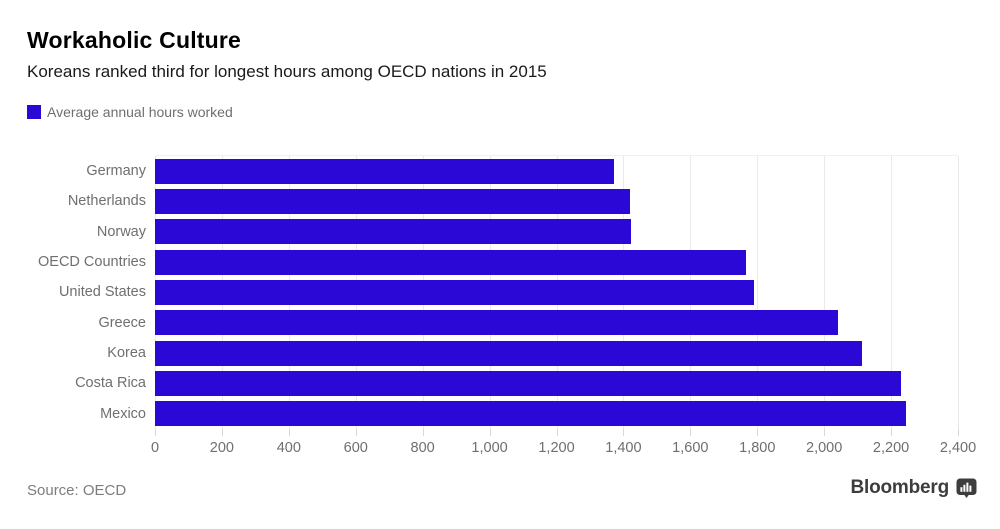 This screenshot has width=1000, height=529. Describe the element at coordinates (116, 171) in the screenshot. I see `category-label: Germany` at that location.